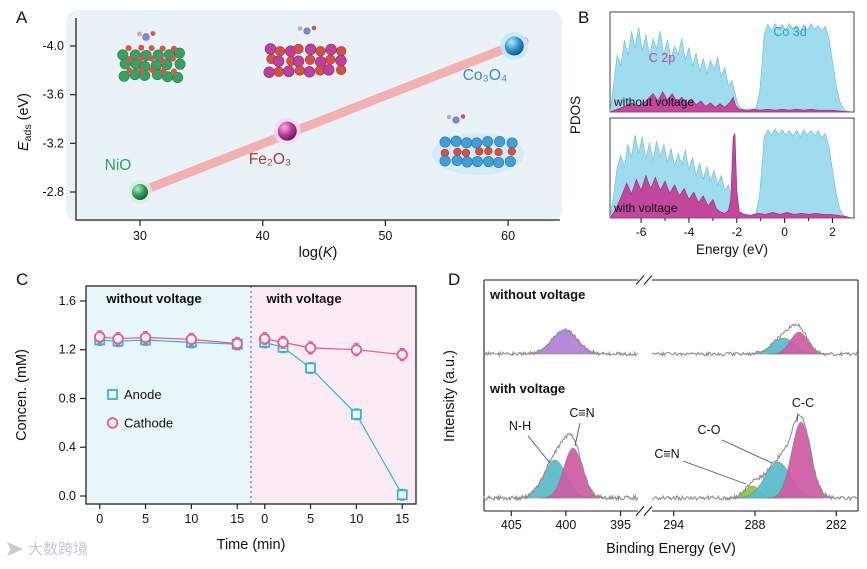  I want to click on a-x-tick-label: 30, so click(140, 236).